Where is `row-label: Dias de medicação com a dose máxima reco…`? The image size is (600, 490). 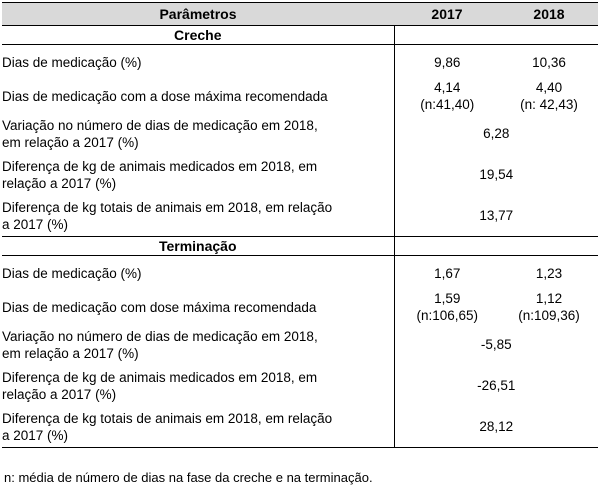
row-label: Dias de medicação com a dose máxima reco… is located at coordinates (165, 96).